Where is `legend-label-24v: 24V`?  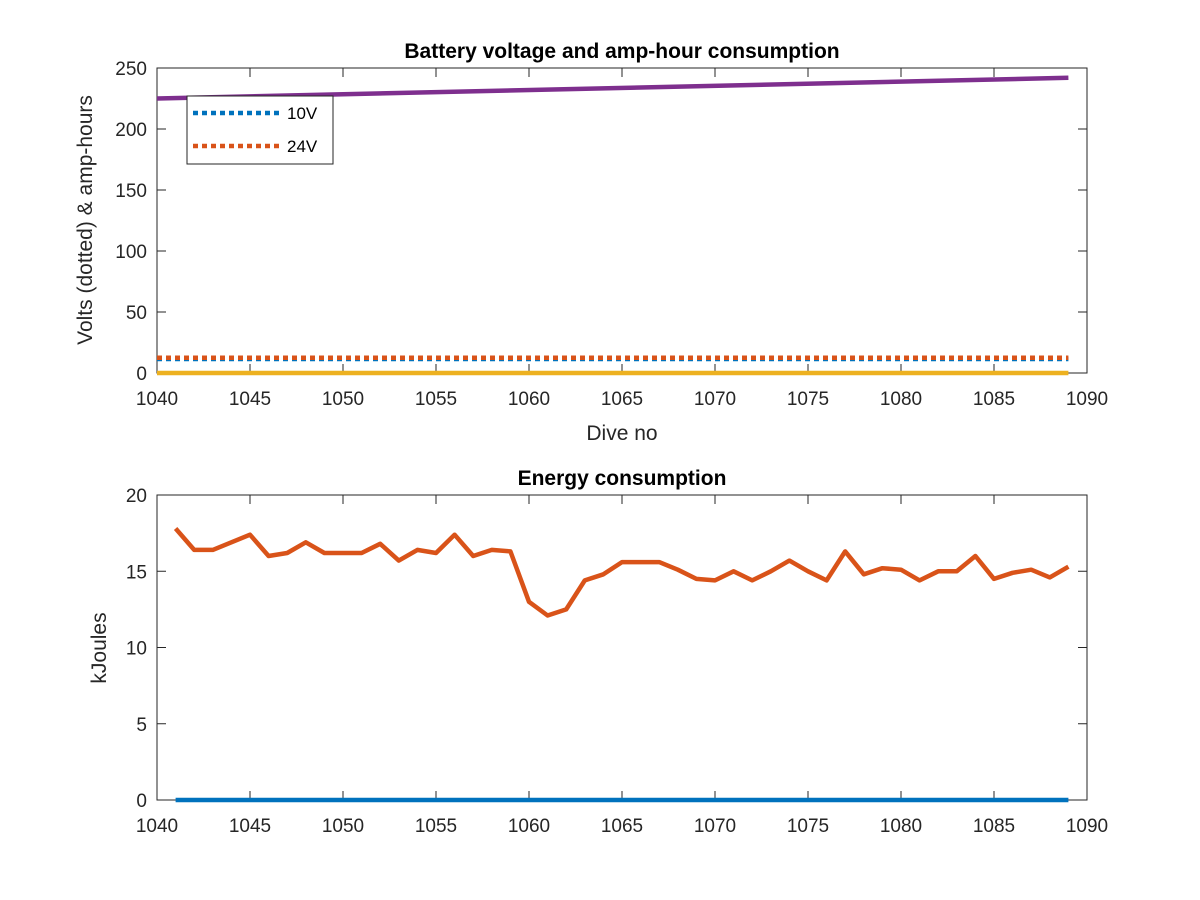
legend-label-24v: 24V is located at coordinates (302, 146).